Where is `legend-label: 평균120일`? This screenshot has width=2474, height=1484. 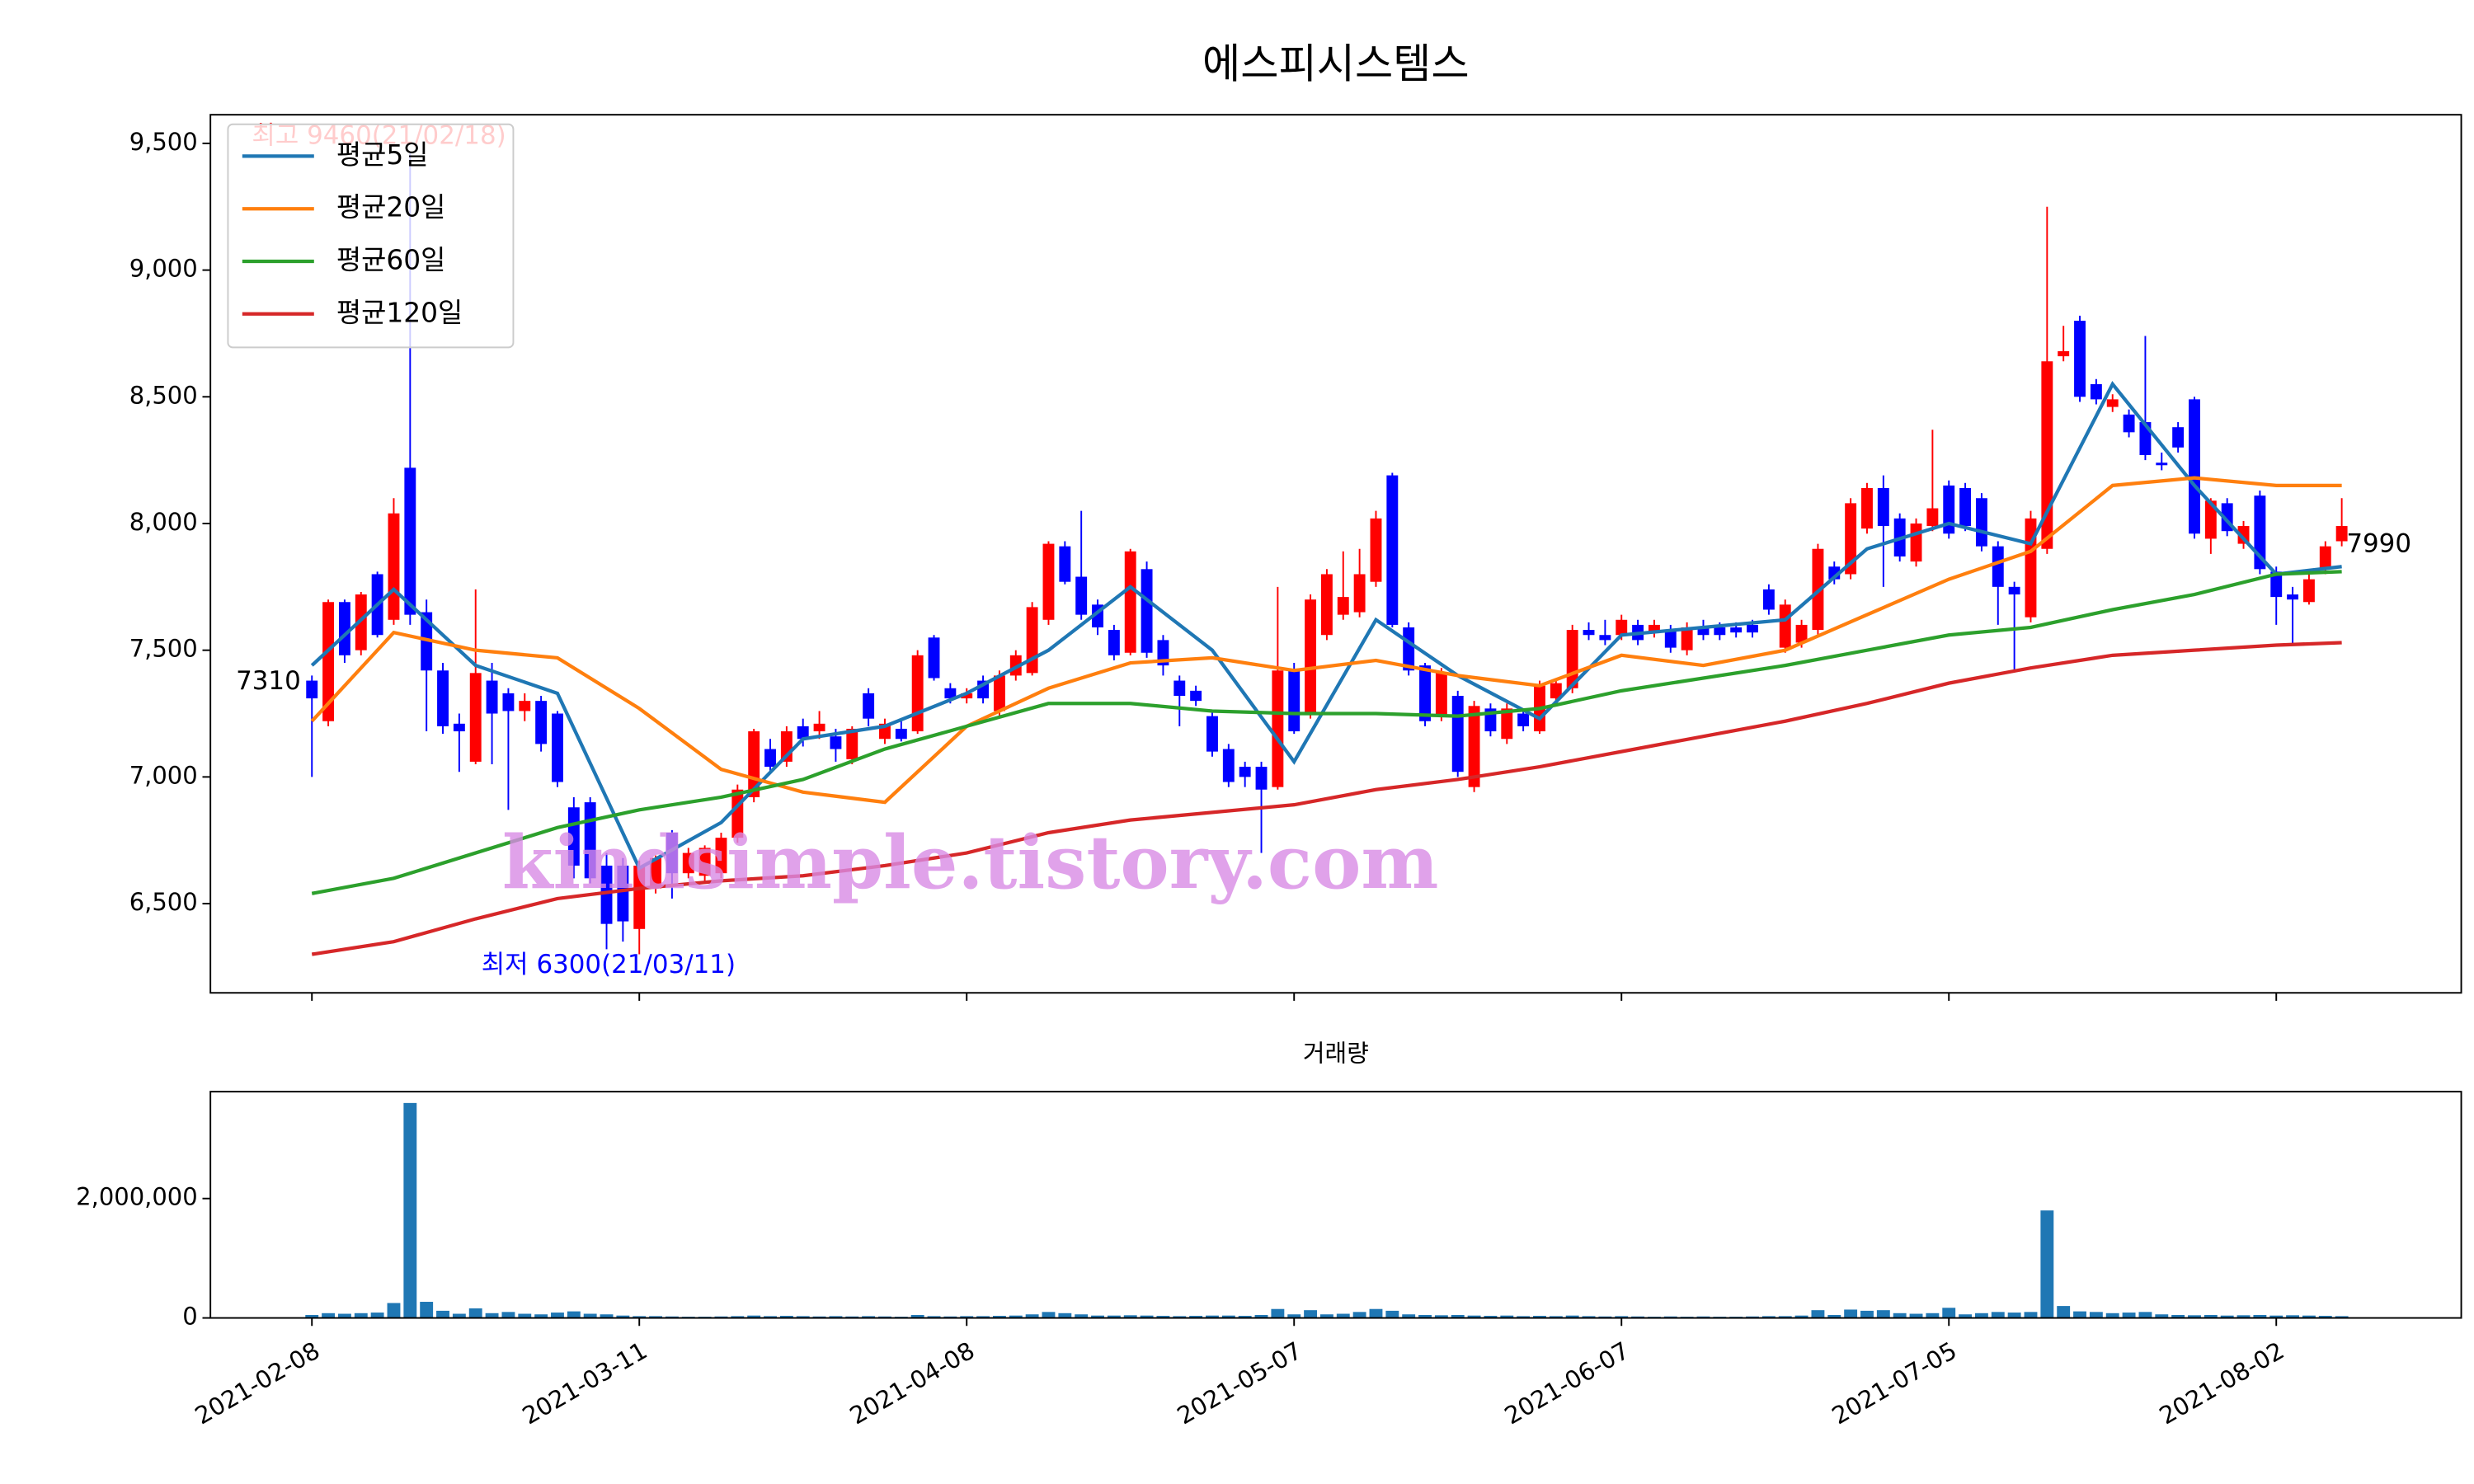 legend-label: 평균120일 is located at coordinates (399, 312).